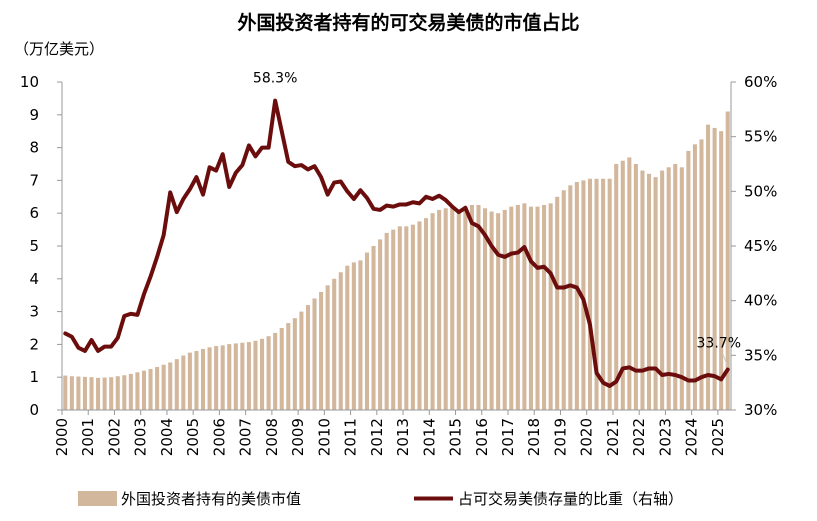  What do you see at coordinates (29, 82) in the screenshot?
I see `y-left-tick-label: 10` at bounding box center [29, 82].